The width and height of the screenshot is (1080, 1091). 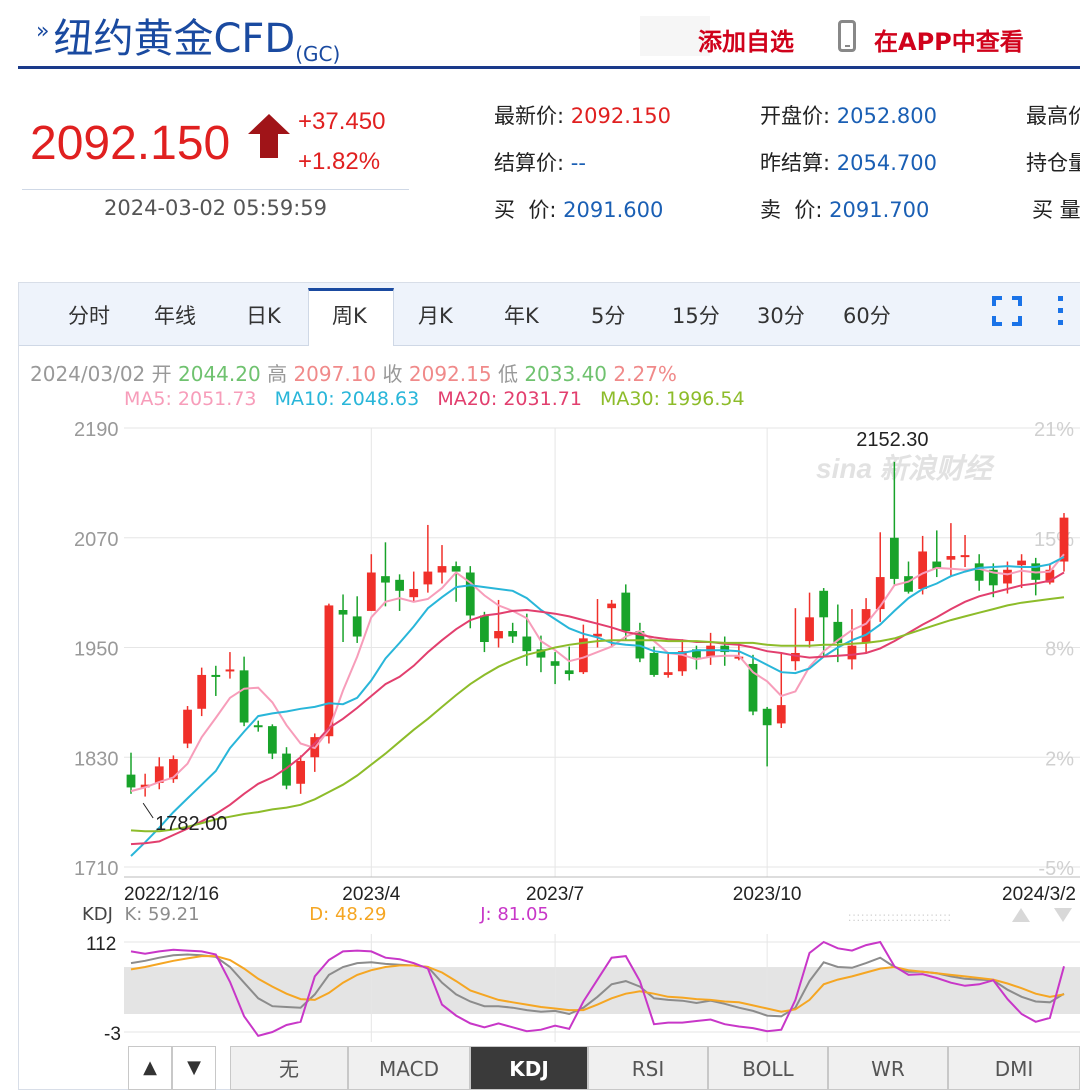 What do you see at coordinates (521, 316) in the screenshot?
I see `tab-yearly-k: 年K` at bounding box center [521, 316].